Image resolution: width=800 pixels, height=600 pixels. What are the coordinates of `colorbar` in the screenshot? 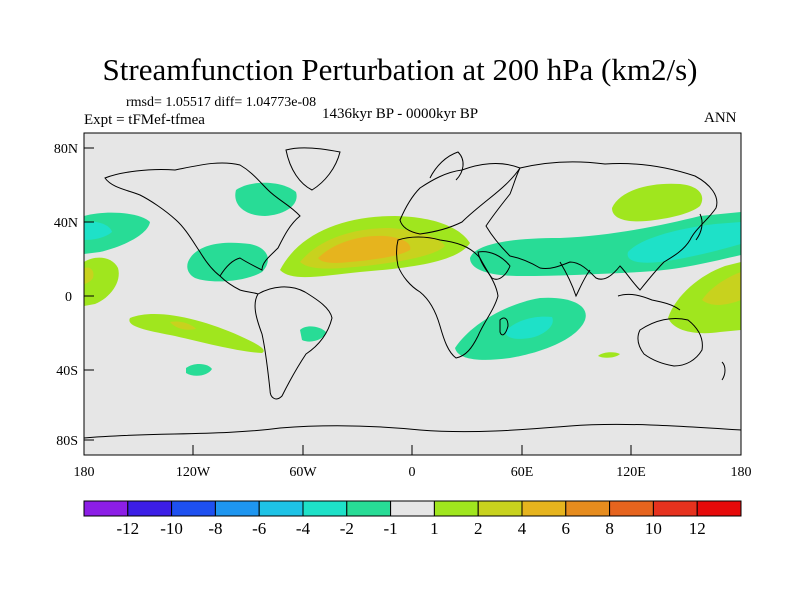 It's located at (412, 508).